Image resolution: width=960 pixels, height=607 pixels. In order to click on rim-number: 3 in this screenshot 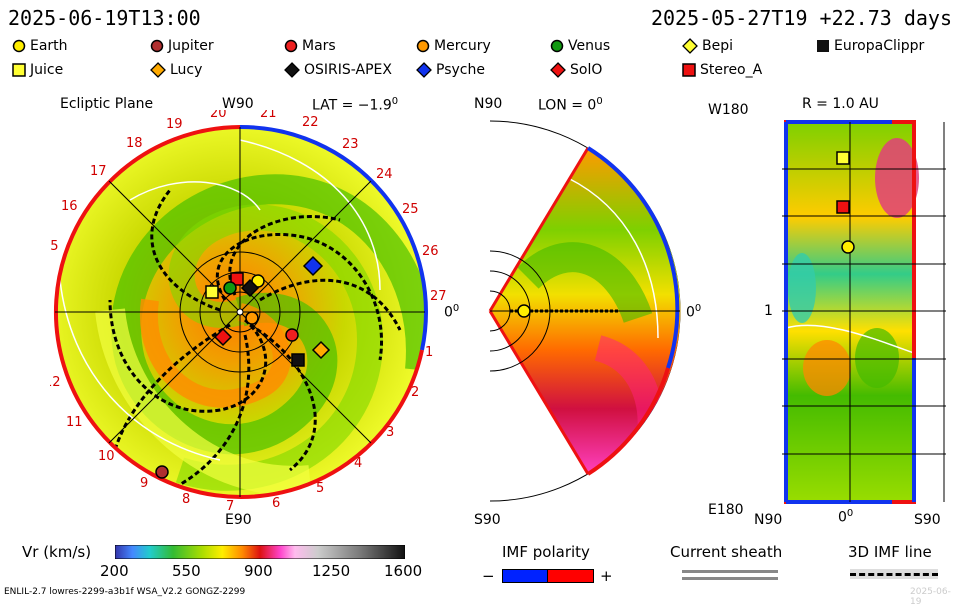, I will do `click(390, 432)`.